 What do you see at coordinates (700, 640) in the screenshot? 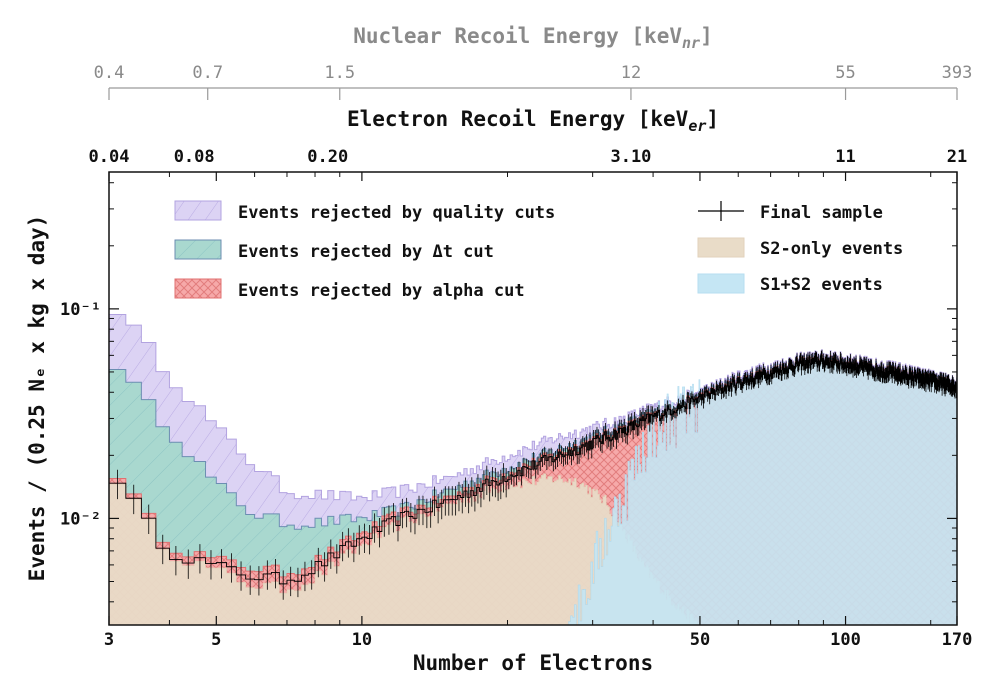
I see `x-tick-label: 50` at bounding box center [700, 640].